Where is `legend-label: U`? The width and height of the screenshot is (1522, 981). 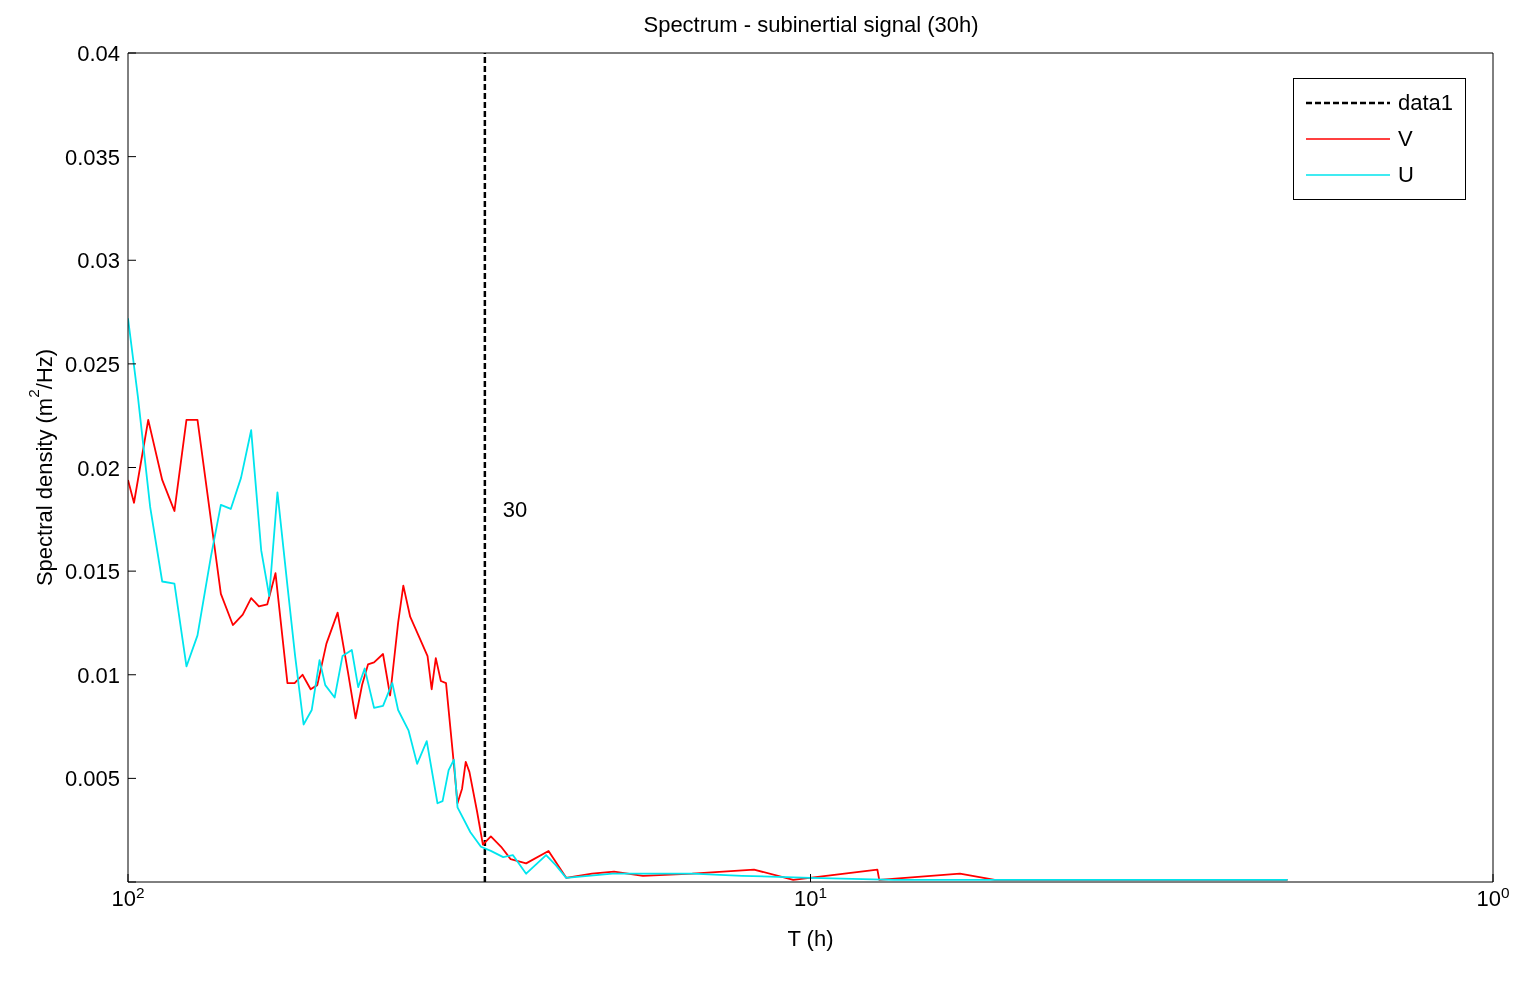 legend-label: U is located at coordinates (1405, 175).